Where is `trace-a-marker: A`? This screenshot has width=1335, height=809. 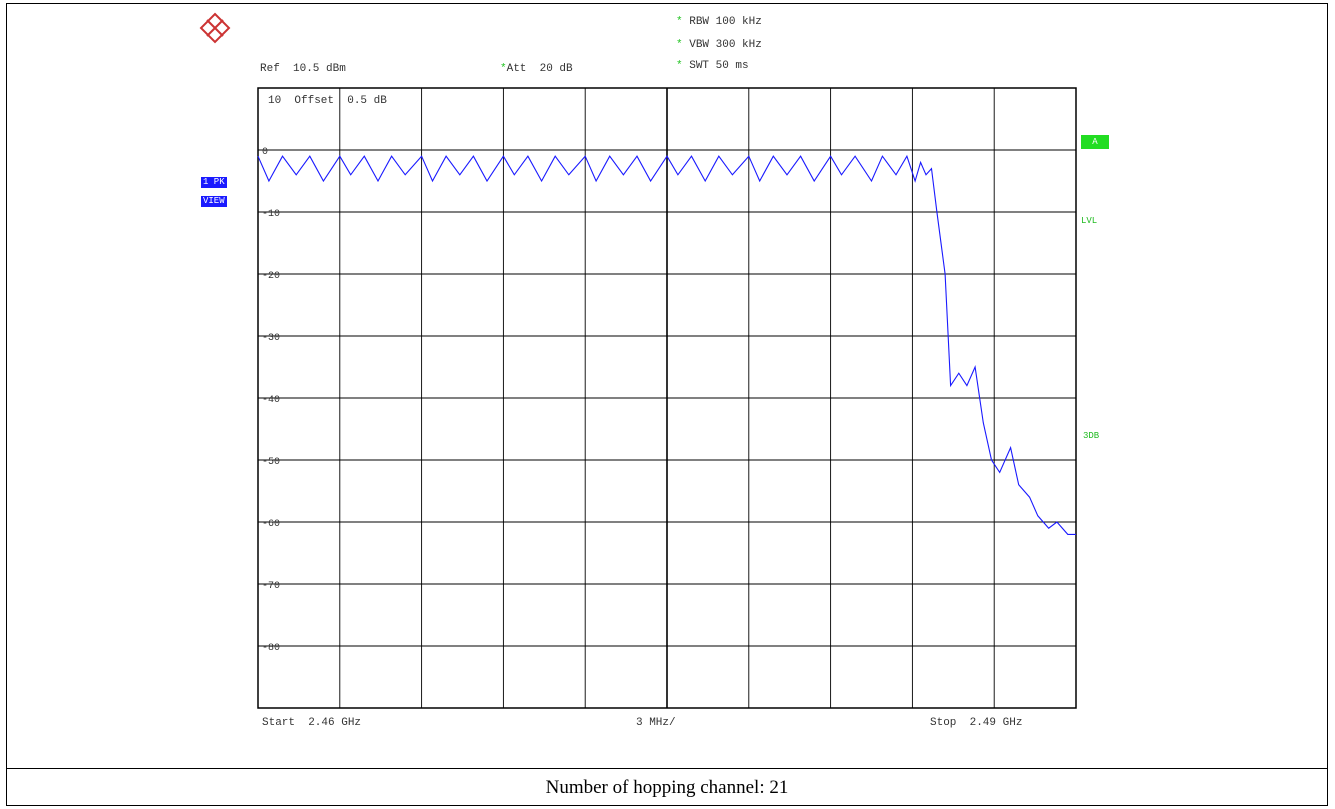 trace-a-marker: A is located at coordinates (1095, 142).